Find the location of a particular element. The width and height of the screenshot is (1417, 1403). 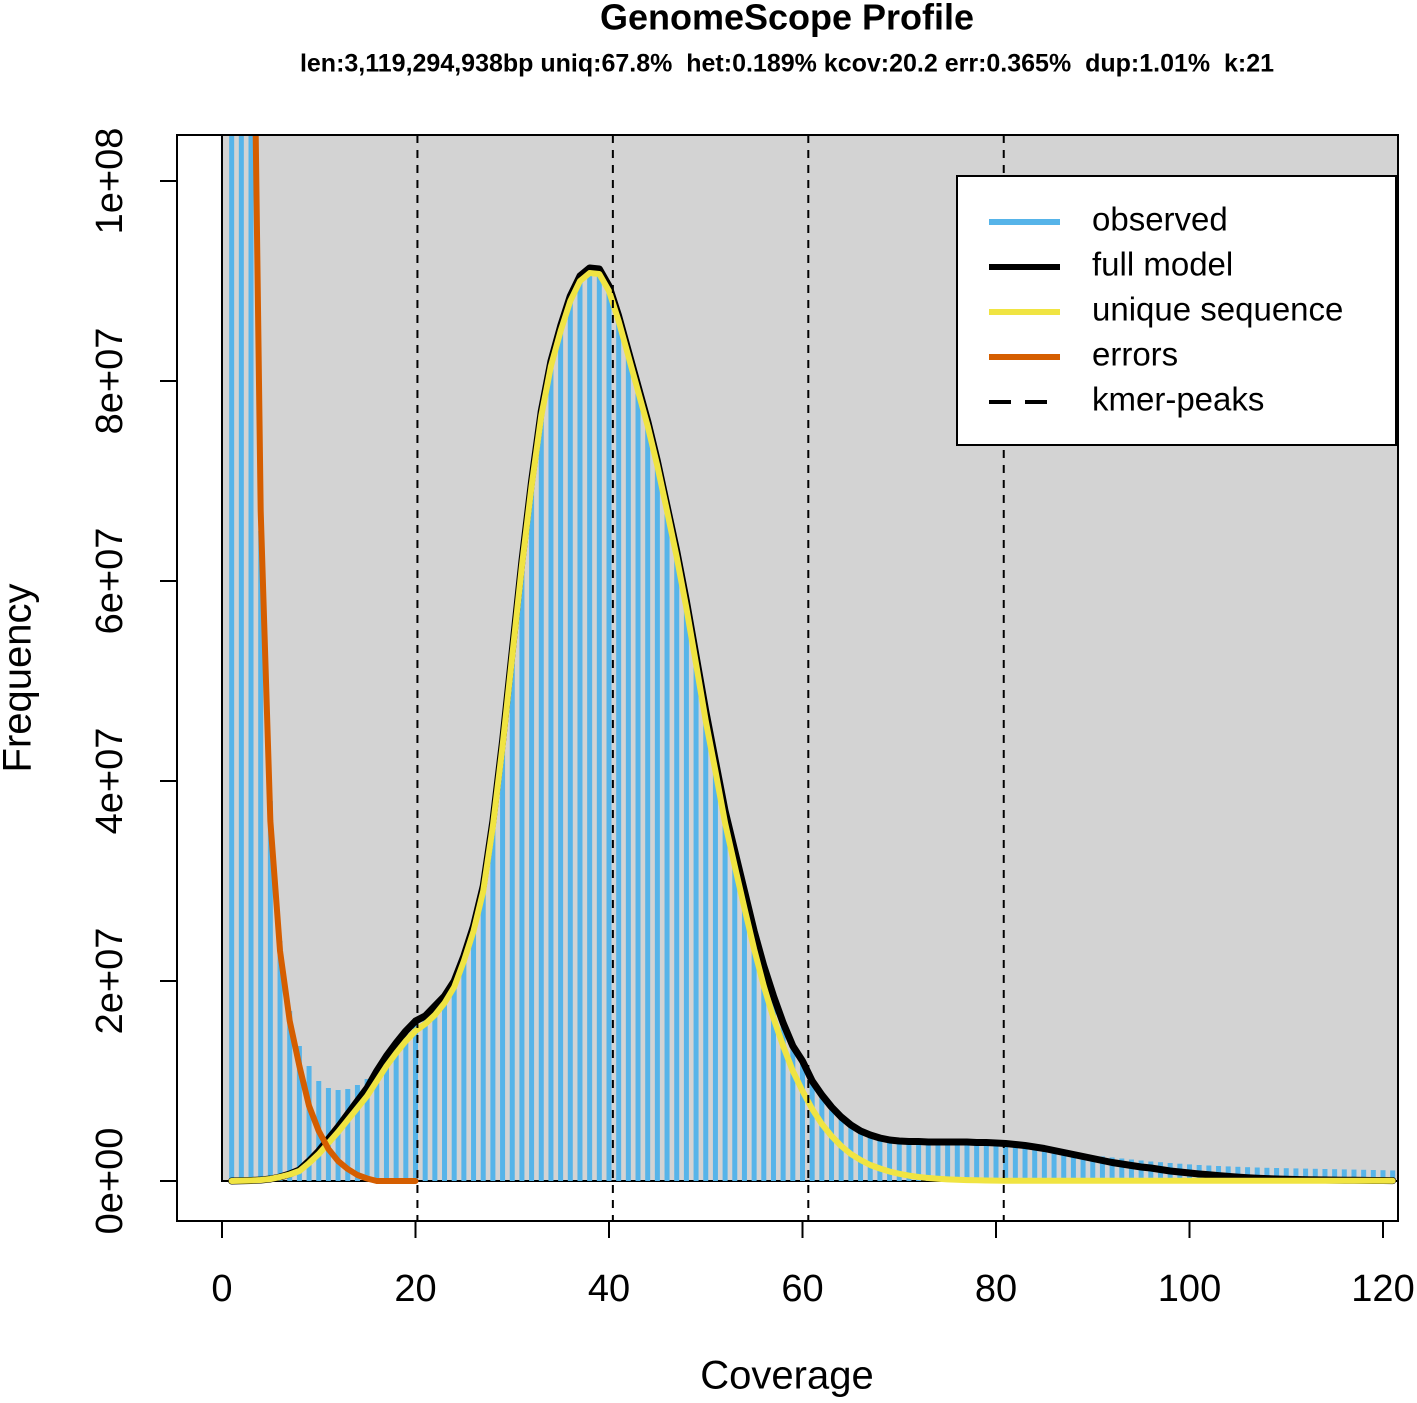

y-tick-label: 4e+07 is located at coordinates (110, 781).